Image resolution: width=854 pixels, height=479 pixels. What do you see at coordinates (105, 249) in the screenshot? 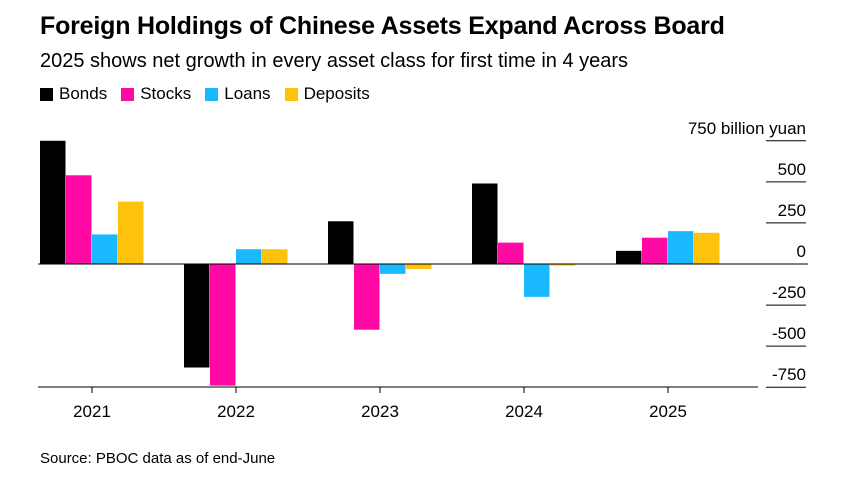
I see `bar-loans-2021` at bounding box center [105, 249].